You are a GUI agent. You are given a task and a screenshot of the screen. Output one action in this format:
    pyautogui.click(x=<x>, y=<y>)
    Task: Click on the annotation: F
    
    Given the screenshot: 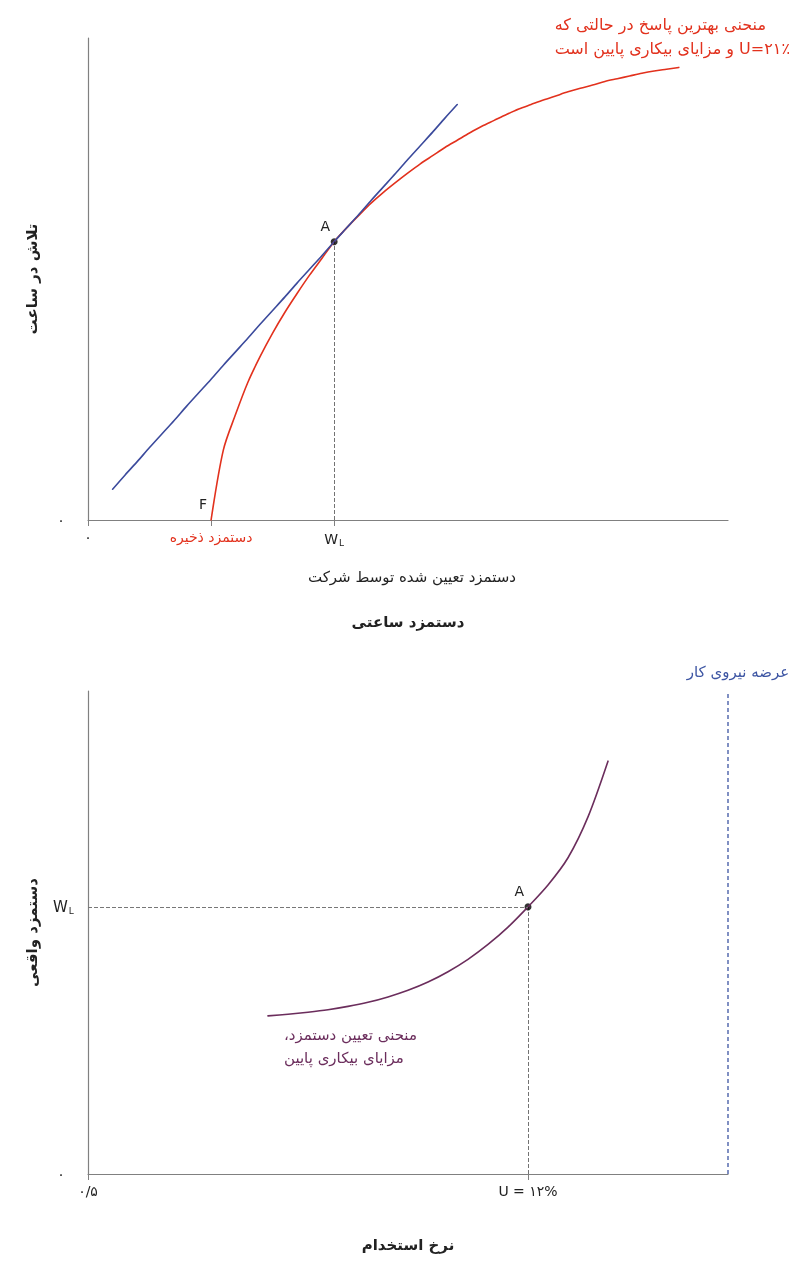 What is the action you would take?
    pyautogui.click(x=203, y=504)
    